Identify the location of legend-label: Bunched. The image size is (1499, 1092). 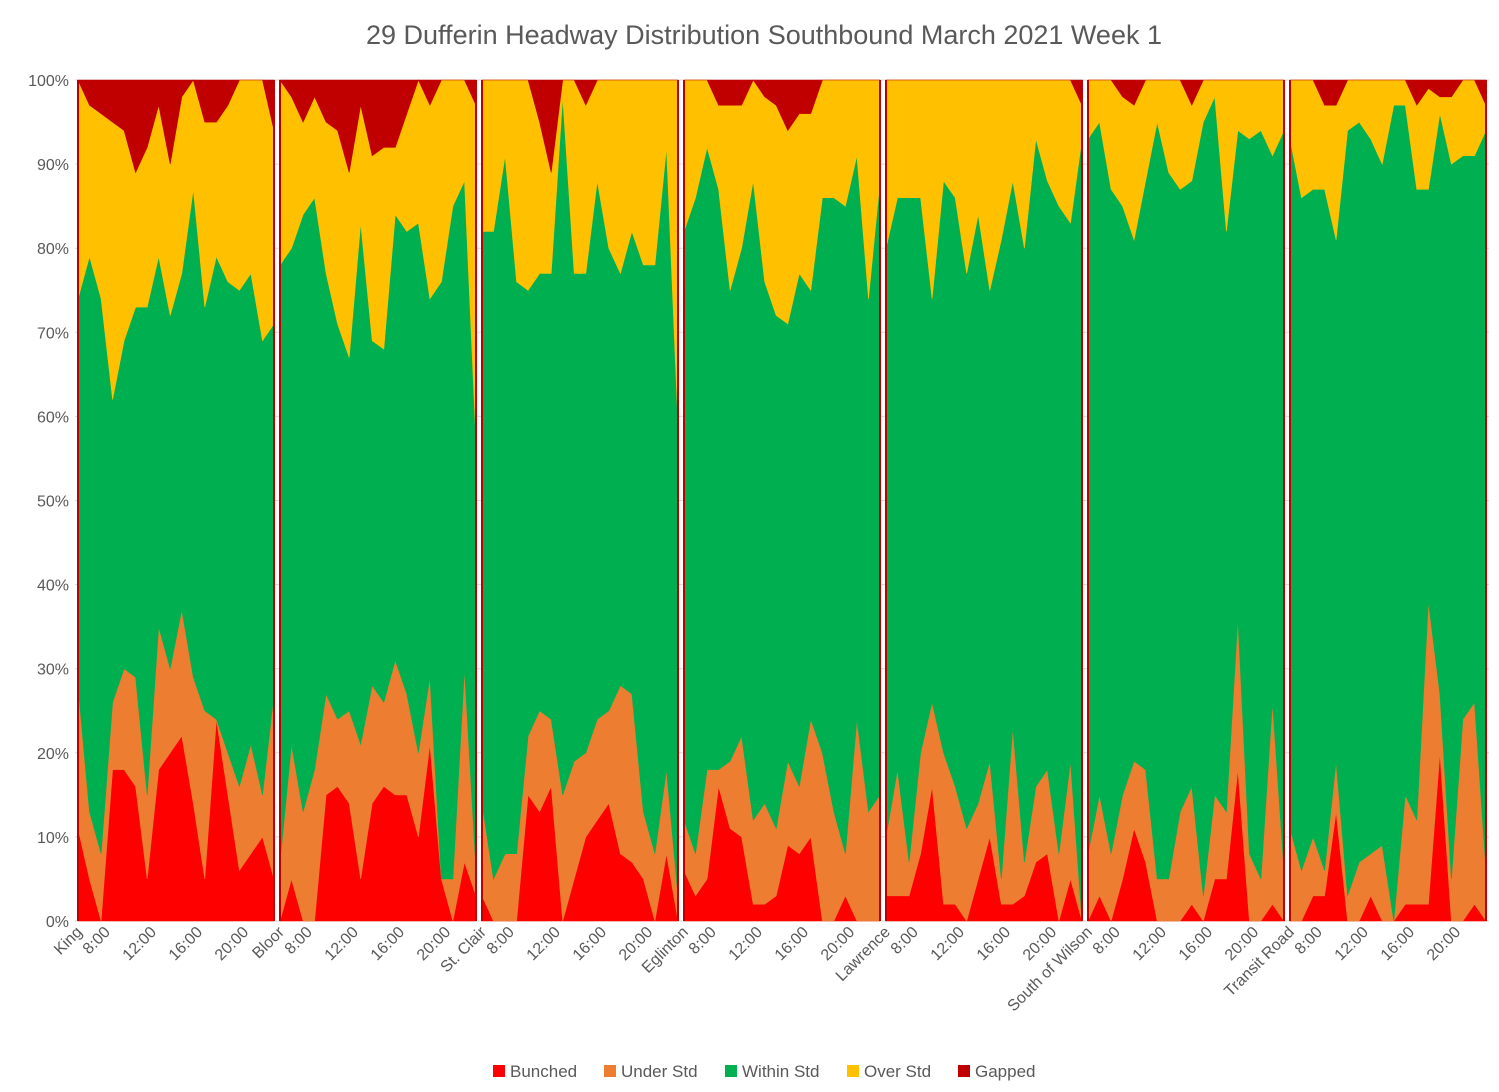
(543, 1071).